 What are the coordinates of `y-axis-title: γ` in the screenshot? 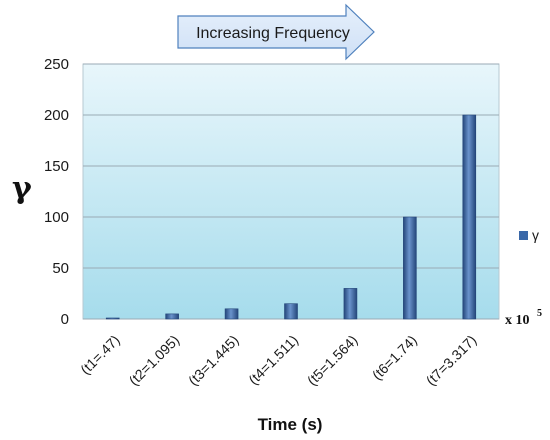 It's located at (22, 188).